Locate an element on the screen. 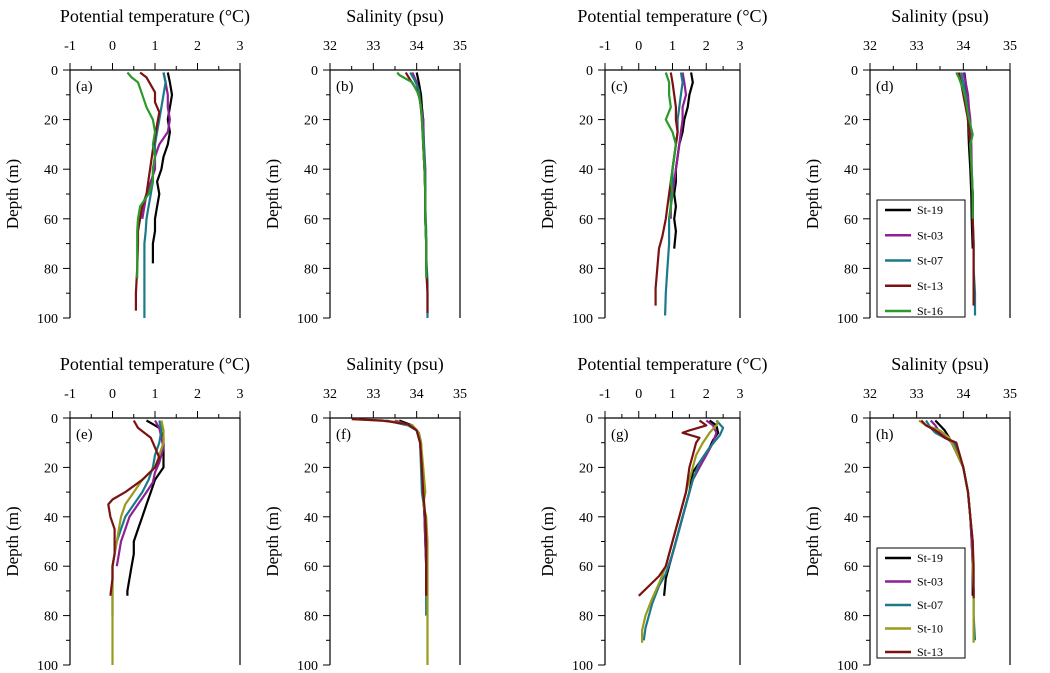 Image resolution: width=1050 pixels, height=673 pixels. panel-label: (f) is located at coordinates (343, 435).